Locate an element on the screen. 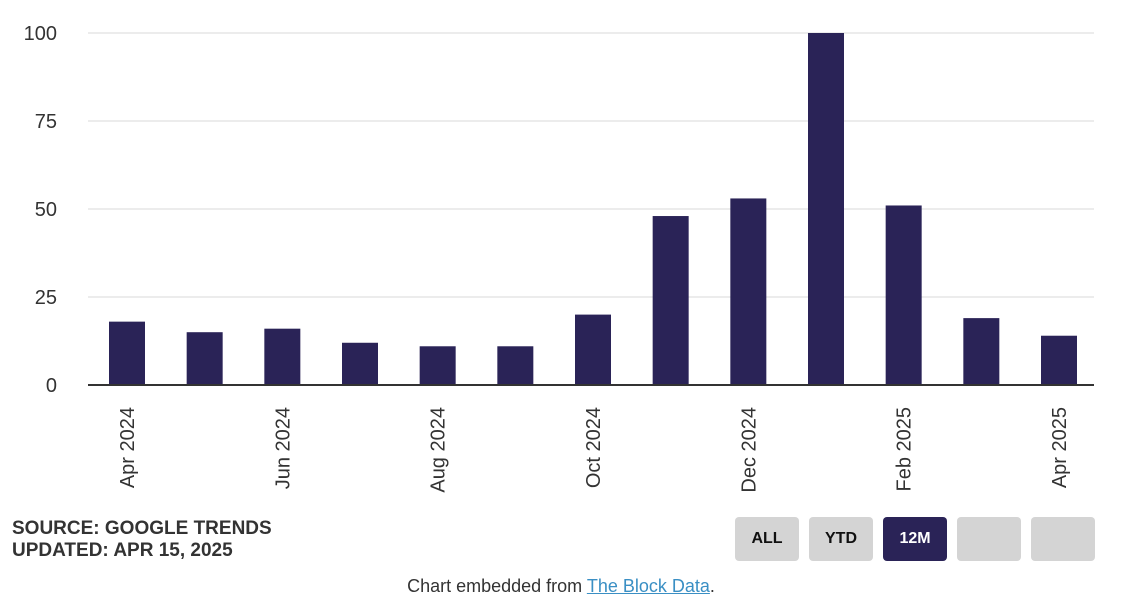 Image resolution: width=1122 pixels, height=606 pixels. source-line: SOURCE: GOOGLE TRENDS is located at coordinates (142, 528).